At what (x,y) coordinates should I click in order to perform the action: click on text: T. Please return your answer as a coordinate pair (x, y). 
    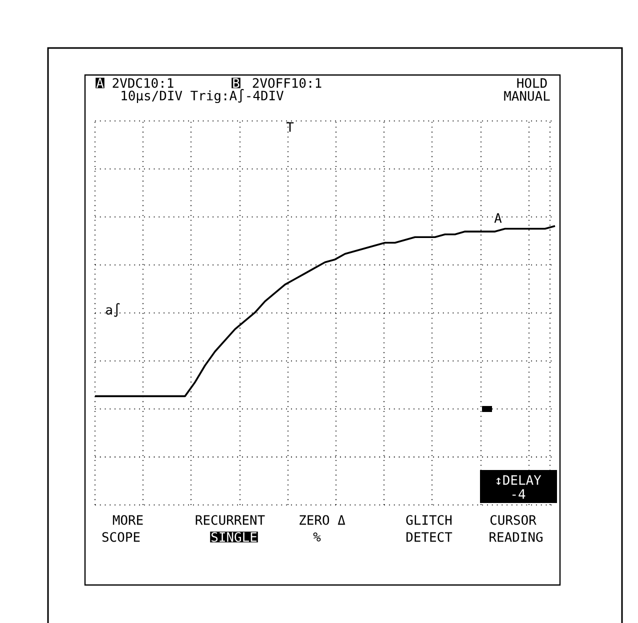
    Looking at the image, I should click on (290, 127).